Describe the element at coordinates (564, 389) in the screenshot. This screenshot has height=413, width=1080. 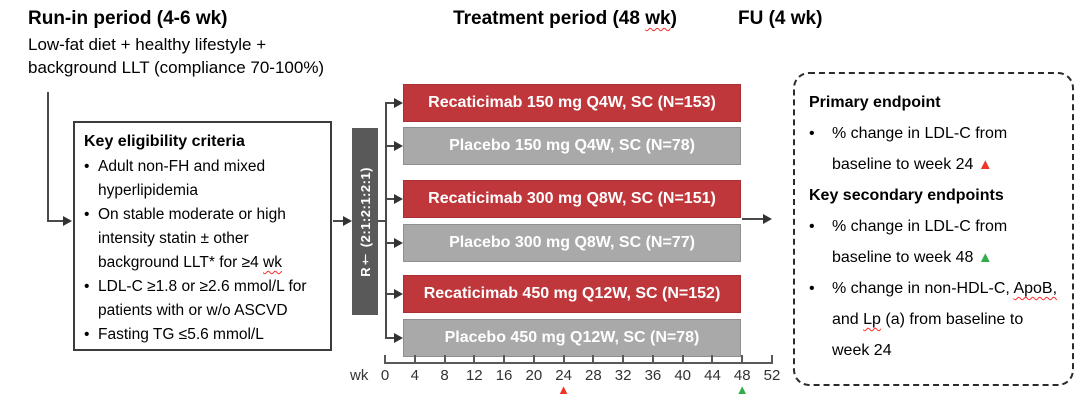
I see `week-24-primary-marker: ▲` at that location.